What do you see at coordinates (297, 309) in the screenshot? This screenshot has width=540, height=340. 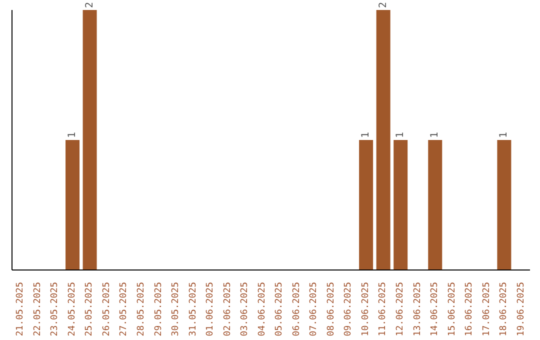 I see `x-tick-label: 06.06.2025` at bounding box center [297, 309].